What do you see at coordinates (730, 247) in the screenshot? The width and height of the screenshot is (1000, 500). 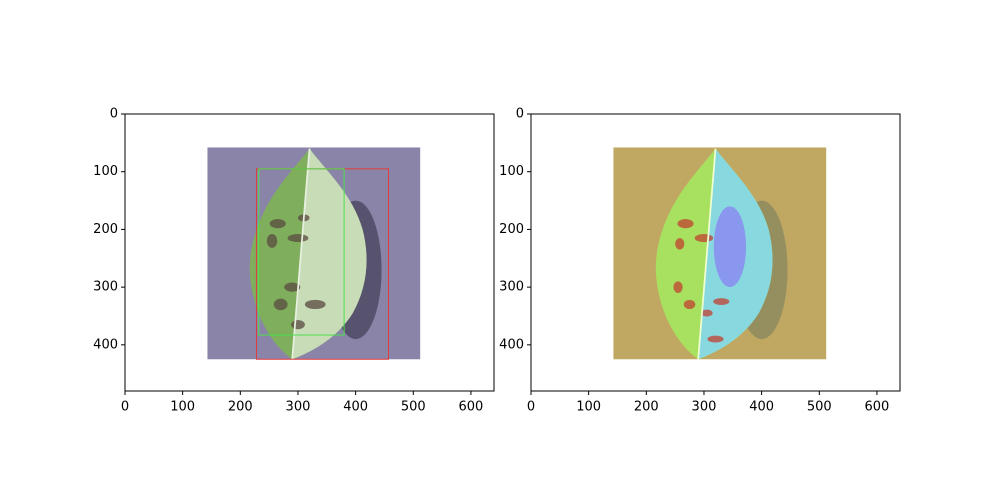 I see `hot` at bounding box center [730, 247].